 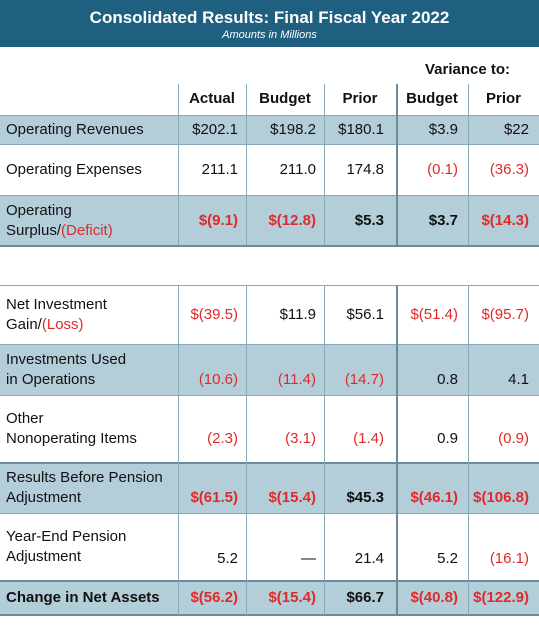 What do you see at coordinates (300, 438) in the screenshot?
I see `cell-budget: (3.1)` at bounding box center [300, 438].